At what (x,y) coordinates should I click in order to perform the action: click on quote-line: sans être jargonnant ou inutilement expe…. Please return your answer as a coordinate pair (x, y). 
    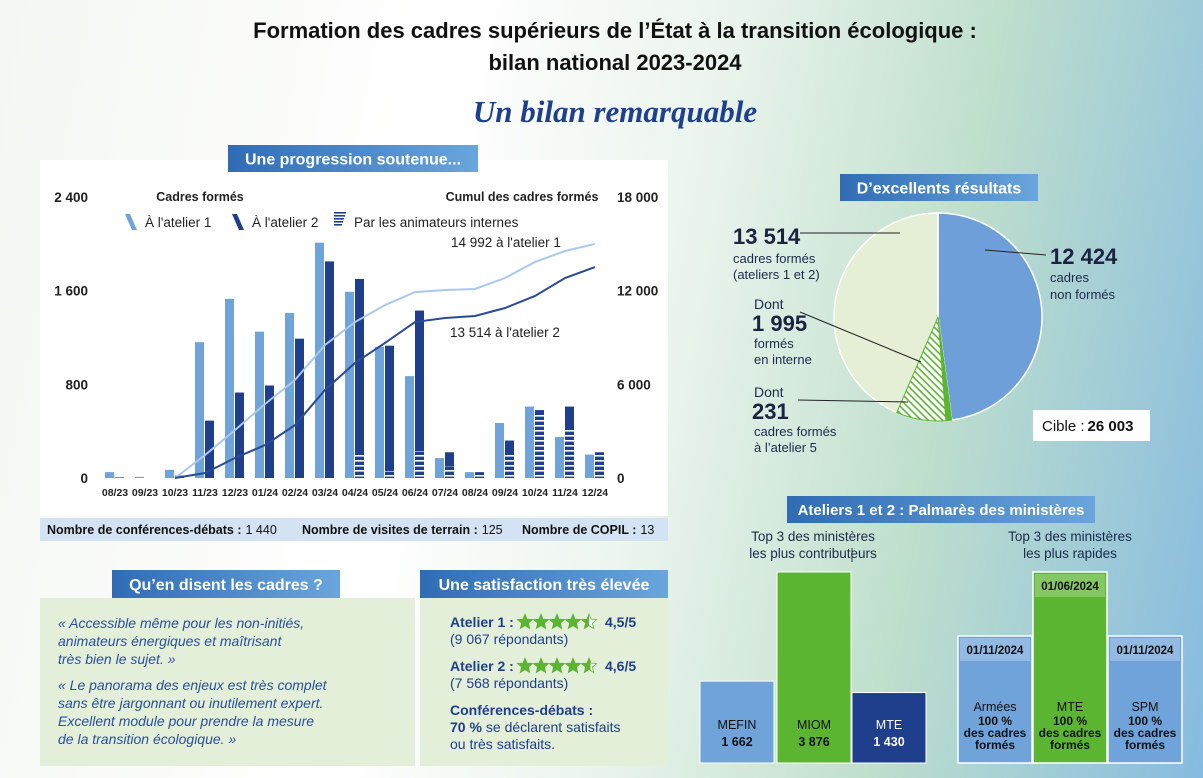
    Looking at the image, I should click on (190, 703).